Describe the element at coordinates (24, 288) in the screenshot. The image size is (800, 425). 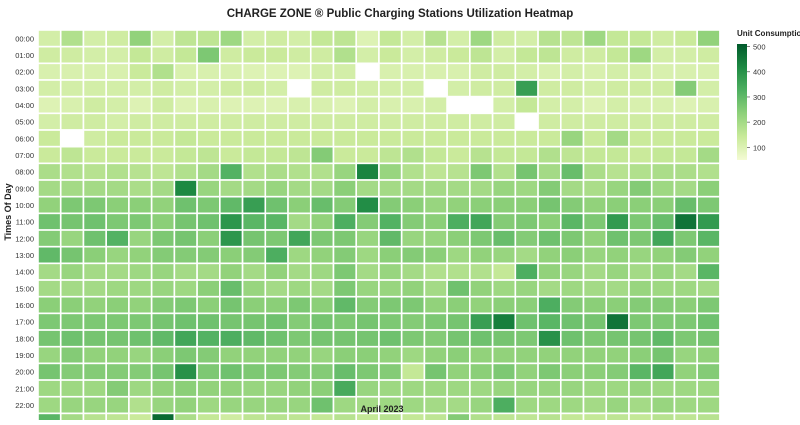
I see `y-tick-label: 15:00` at that location.